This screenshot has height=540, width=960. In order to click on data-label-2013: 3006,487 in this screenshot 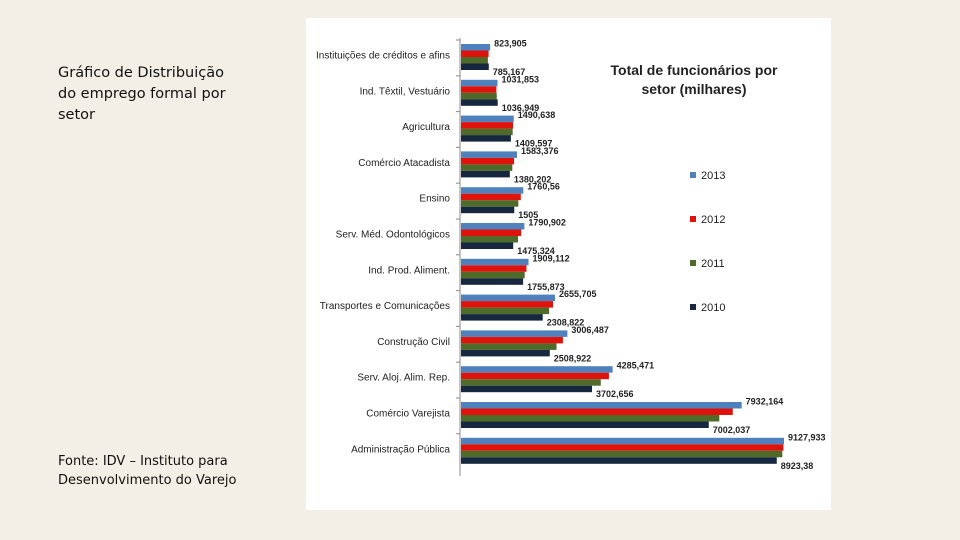, I will do `click(590, 330)`.